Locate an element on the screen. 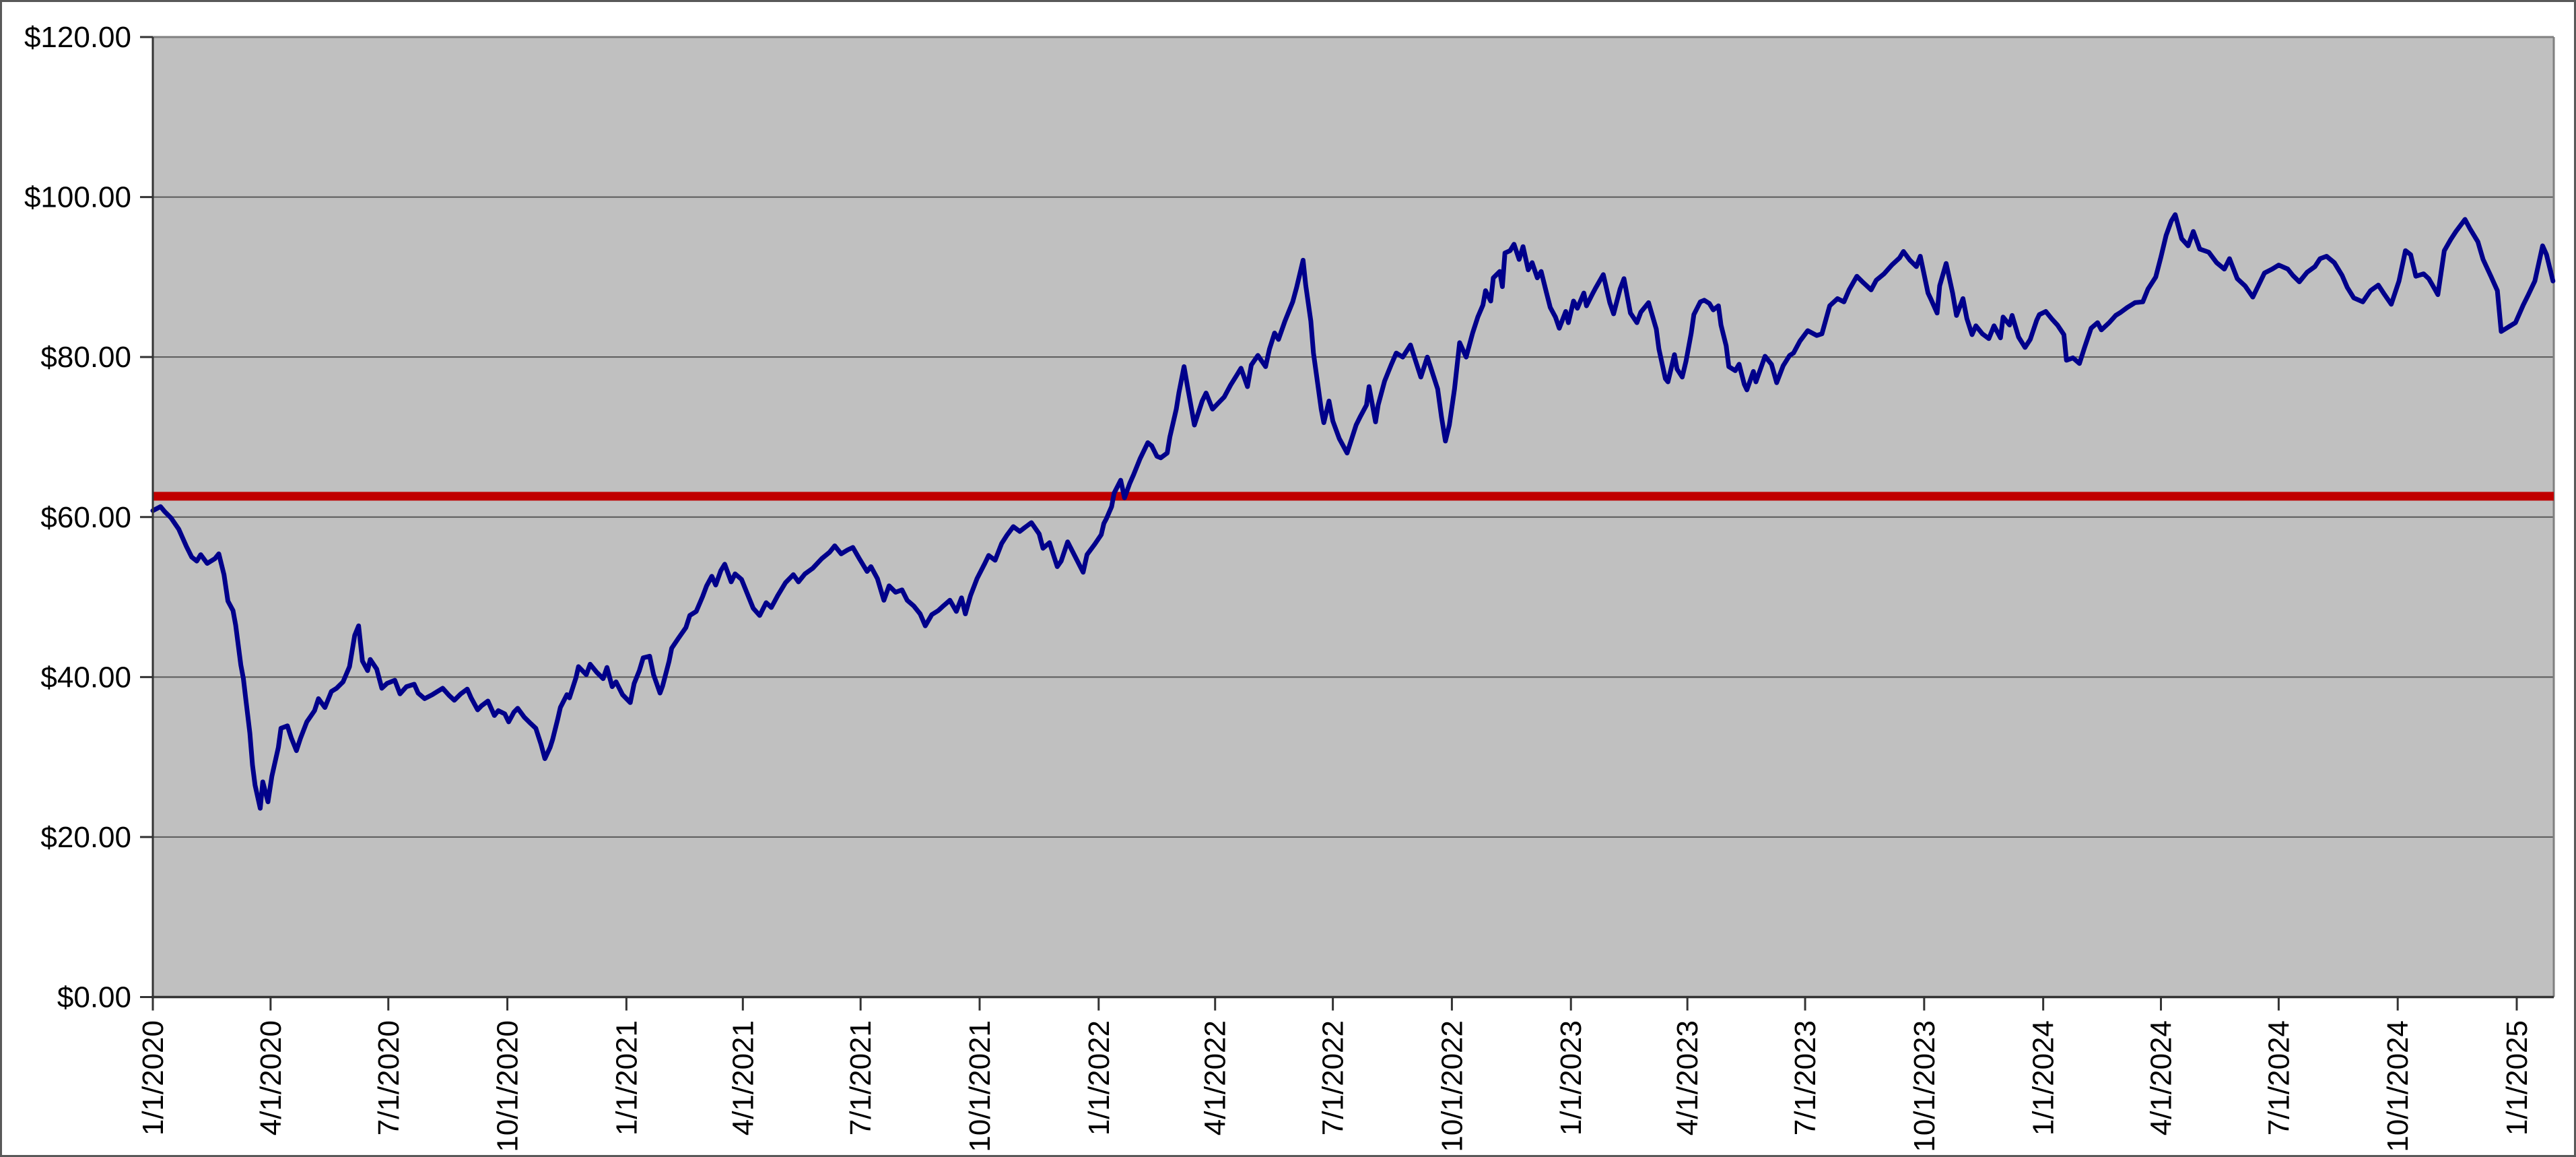 The width and height of the screenshot is (2576, 1157). x-tick-label-7/1/2020: 7/1/2020 is located at coordinates (389, 1077).